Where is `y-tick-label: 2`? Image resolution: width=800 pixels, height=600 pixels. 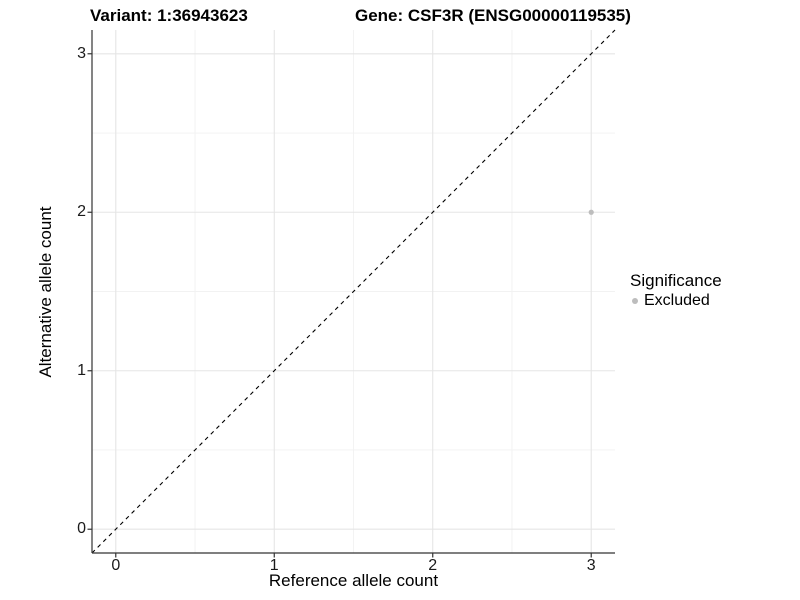 y-tick-label: 2 is located at coordinates (81, 212).